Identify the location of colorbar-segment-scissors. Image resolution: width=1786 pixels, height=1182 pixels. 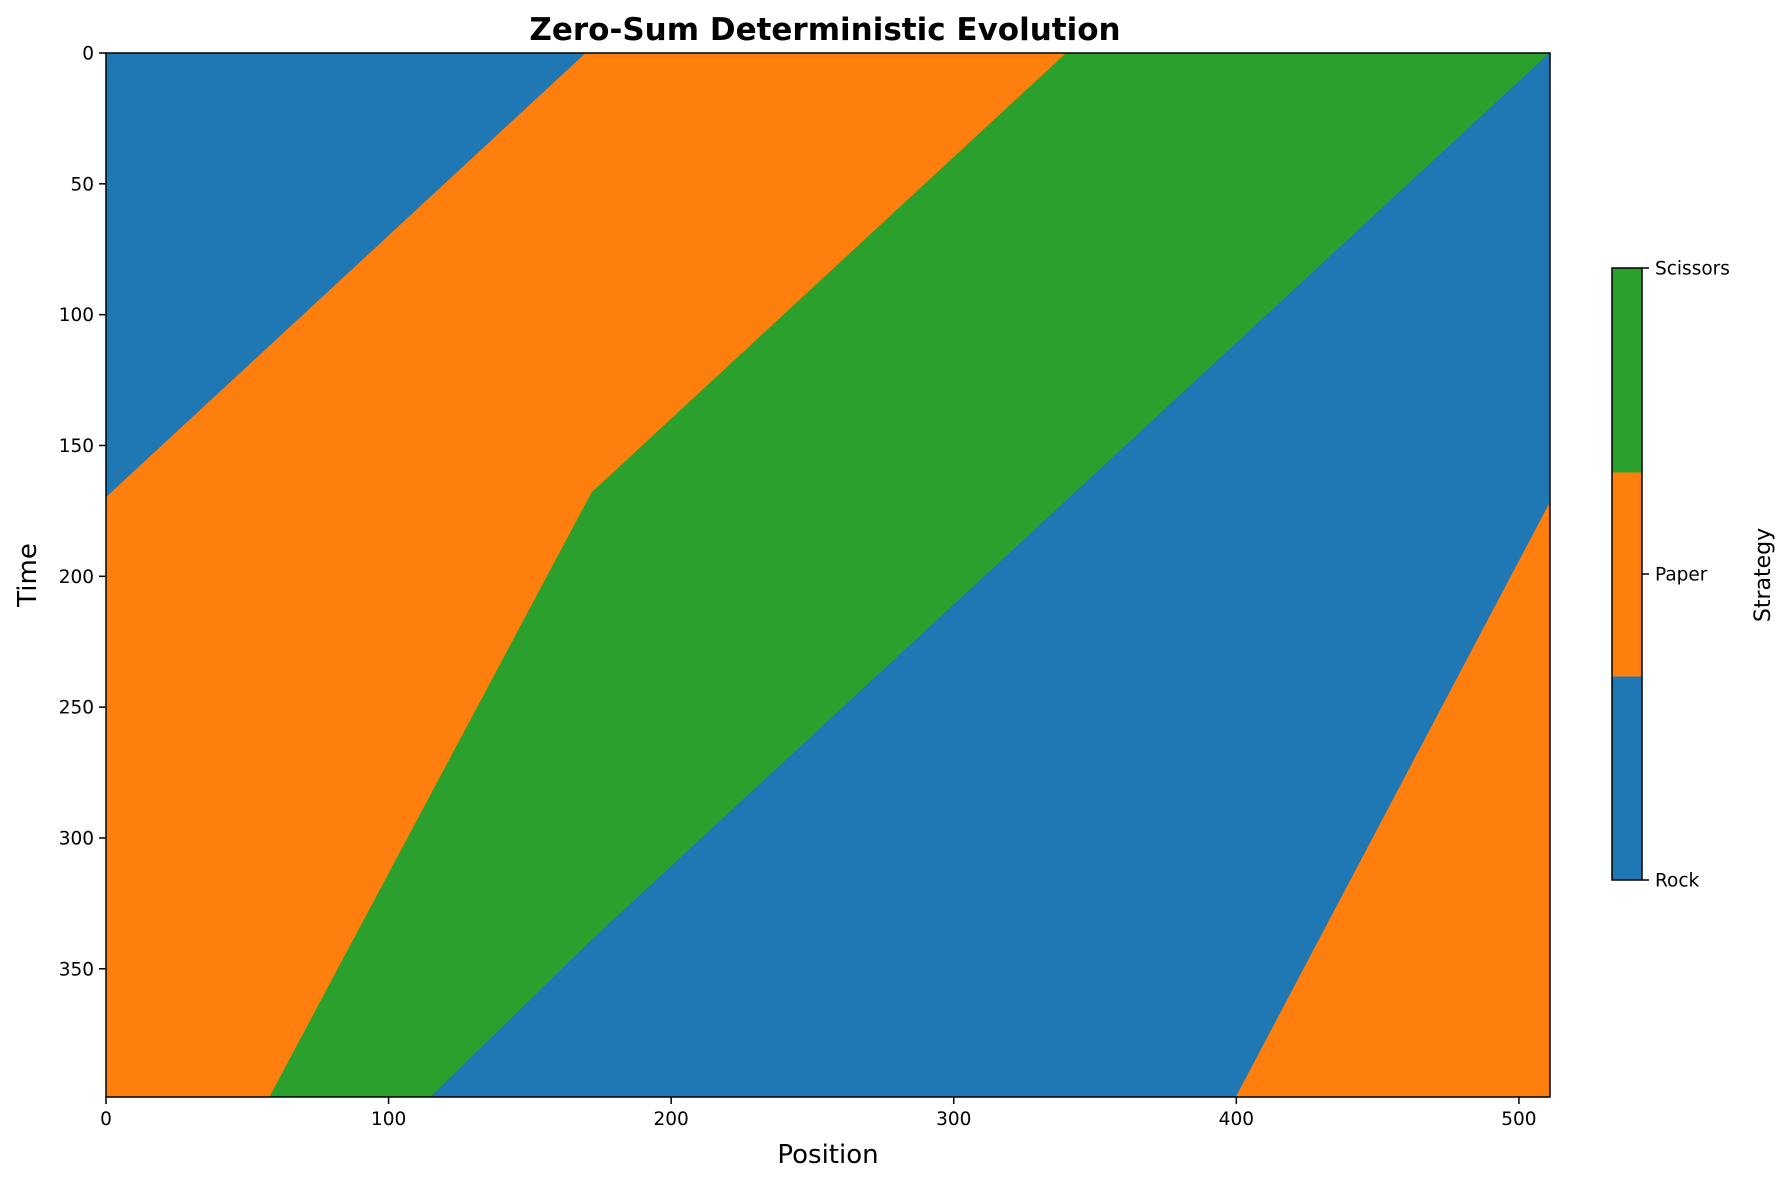
(1627, 370).